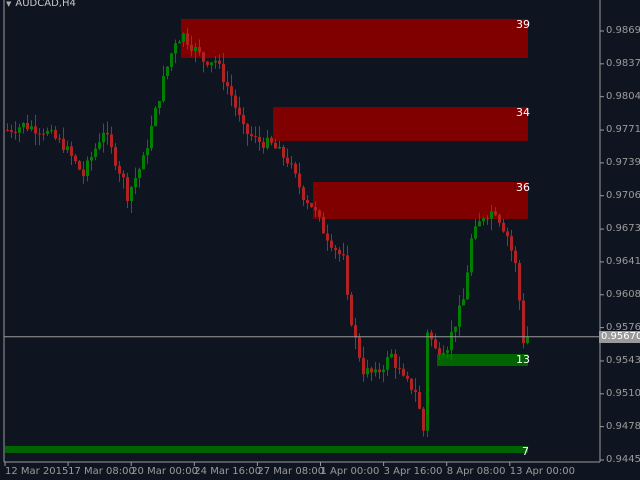 The width and height of the screenshot is (640, 480). What do you see at coordinates (101, 471) in the screenshot?
I see `time-label: 17 Mar 08:00` at bounding box center [101, 471].